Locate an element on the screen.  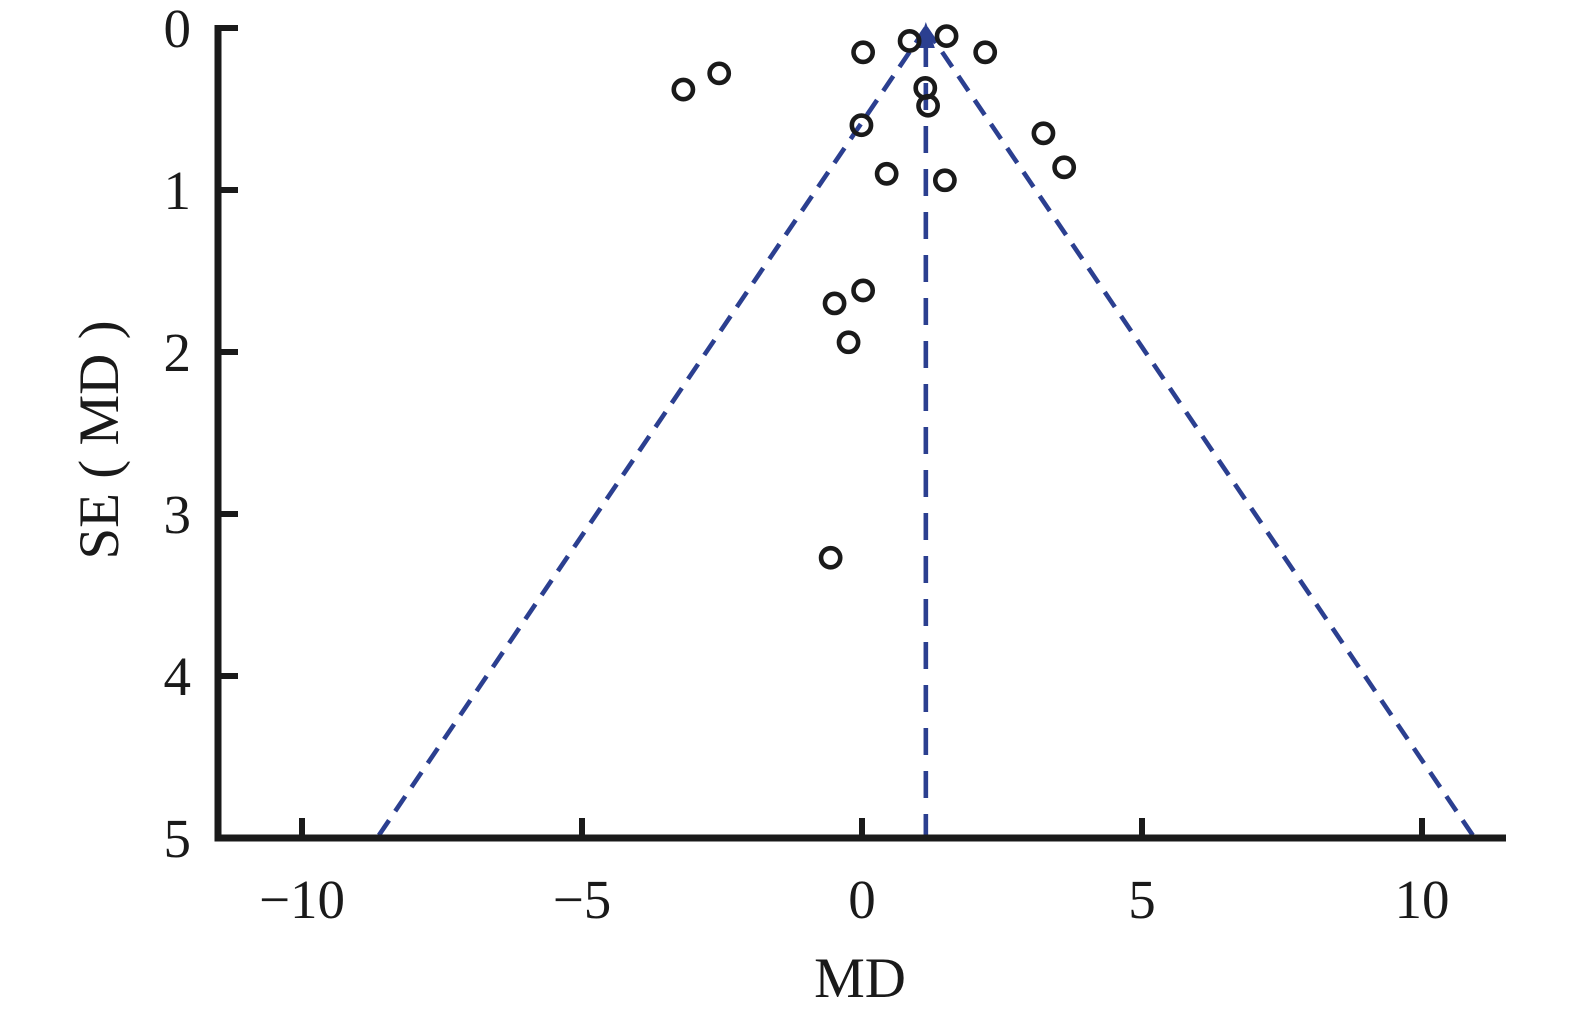
y-axis-title: SE ( MD ) is located at coordinates (99, 439).